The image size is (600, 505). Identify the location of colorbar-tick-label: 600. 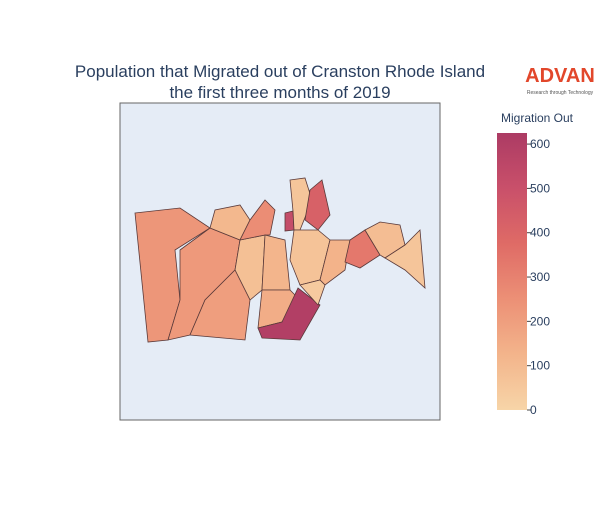
(540, 144).